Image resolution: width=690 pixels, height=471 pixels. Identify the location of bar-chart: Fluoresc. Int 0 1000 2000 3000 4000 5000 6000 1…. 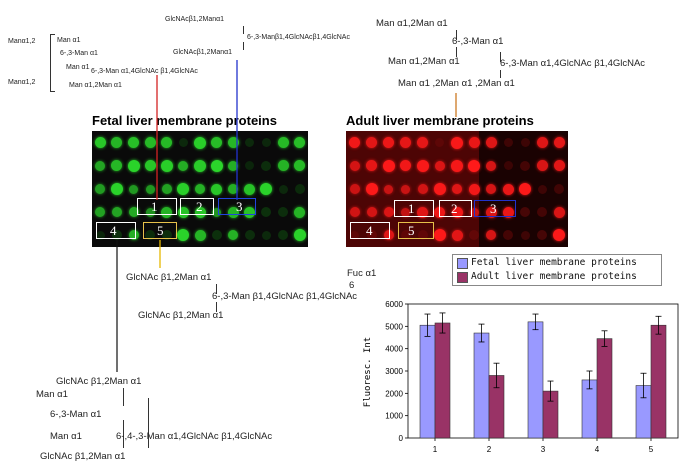
(521, 377).